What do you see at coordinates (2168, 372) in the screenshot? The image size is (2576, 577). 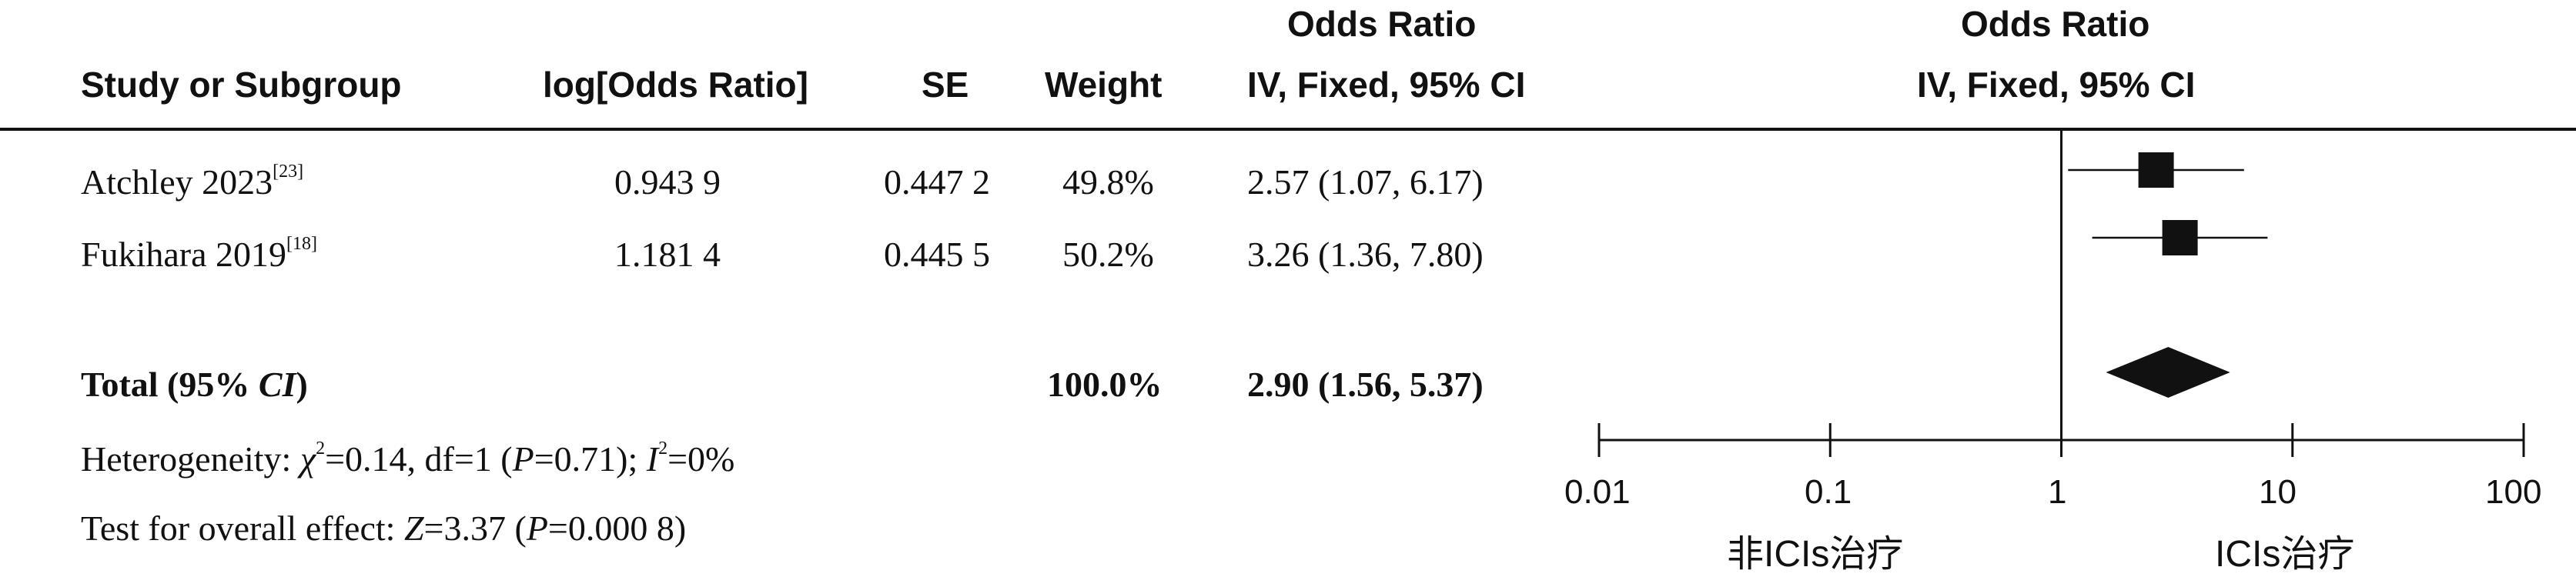 I see `pooled-estimate-diamond` at bounding box center [2168, 372].